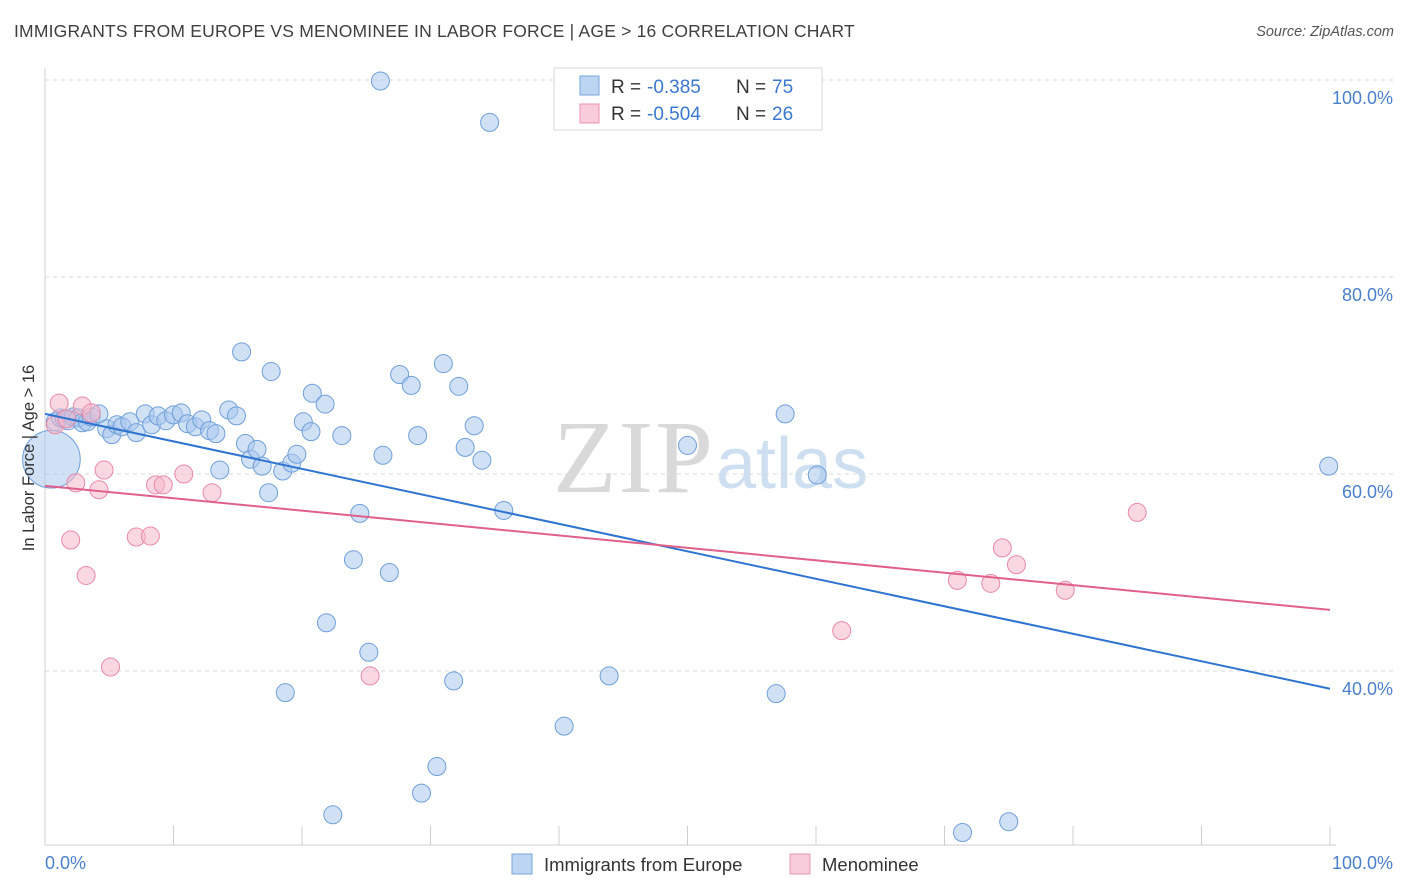 The height and width of the screenshot is (892, 1406). I want to click on x-tick-label-max: 100.0%, so click(1362, 863).